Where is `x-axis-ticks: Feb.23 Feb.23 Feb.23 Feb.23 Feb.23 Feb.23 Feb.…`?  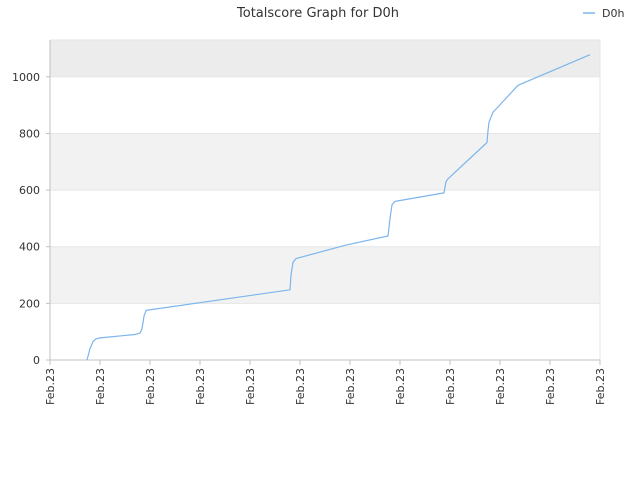
x-axis-ticks: Feb.23 Feb.23 Feb.23 Feb.23 Feb.23 Feb.23 Feb.… is located at coordinates (325, 382).